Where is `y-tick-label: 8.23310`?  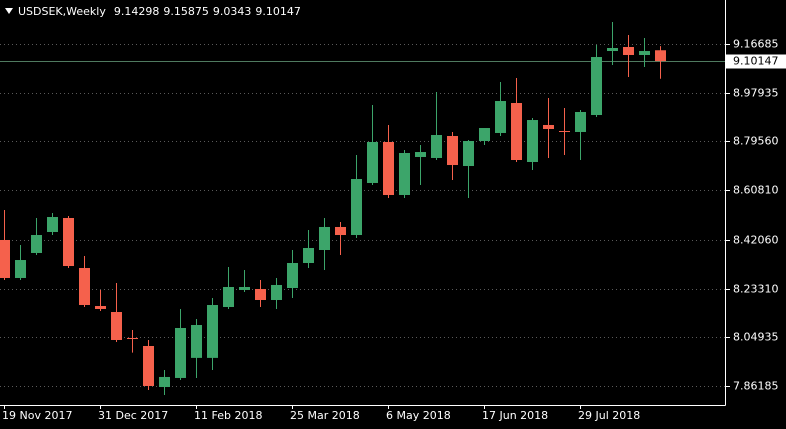 y-tick-label: 8.23310 is located at coordinates (756, 289).